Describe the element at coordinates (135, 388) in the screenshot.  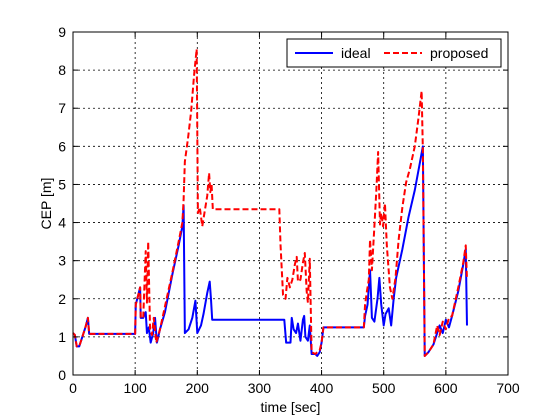
I see `x-tick-label: 100` at that location.